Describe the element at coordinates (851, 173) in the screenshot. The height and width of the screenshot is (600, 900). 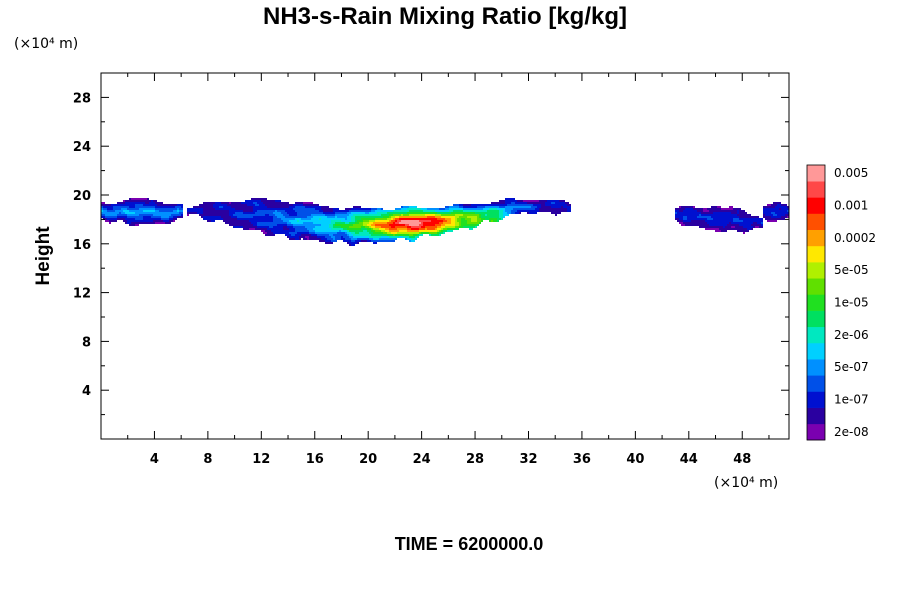
I see `colorbar-label: 0.005` at that location.